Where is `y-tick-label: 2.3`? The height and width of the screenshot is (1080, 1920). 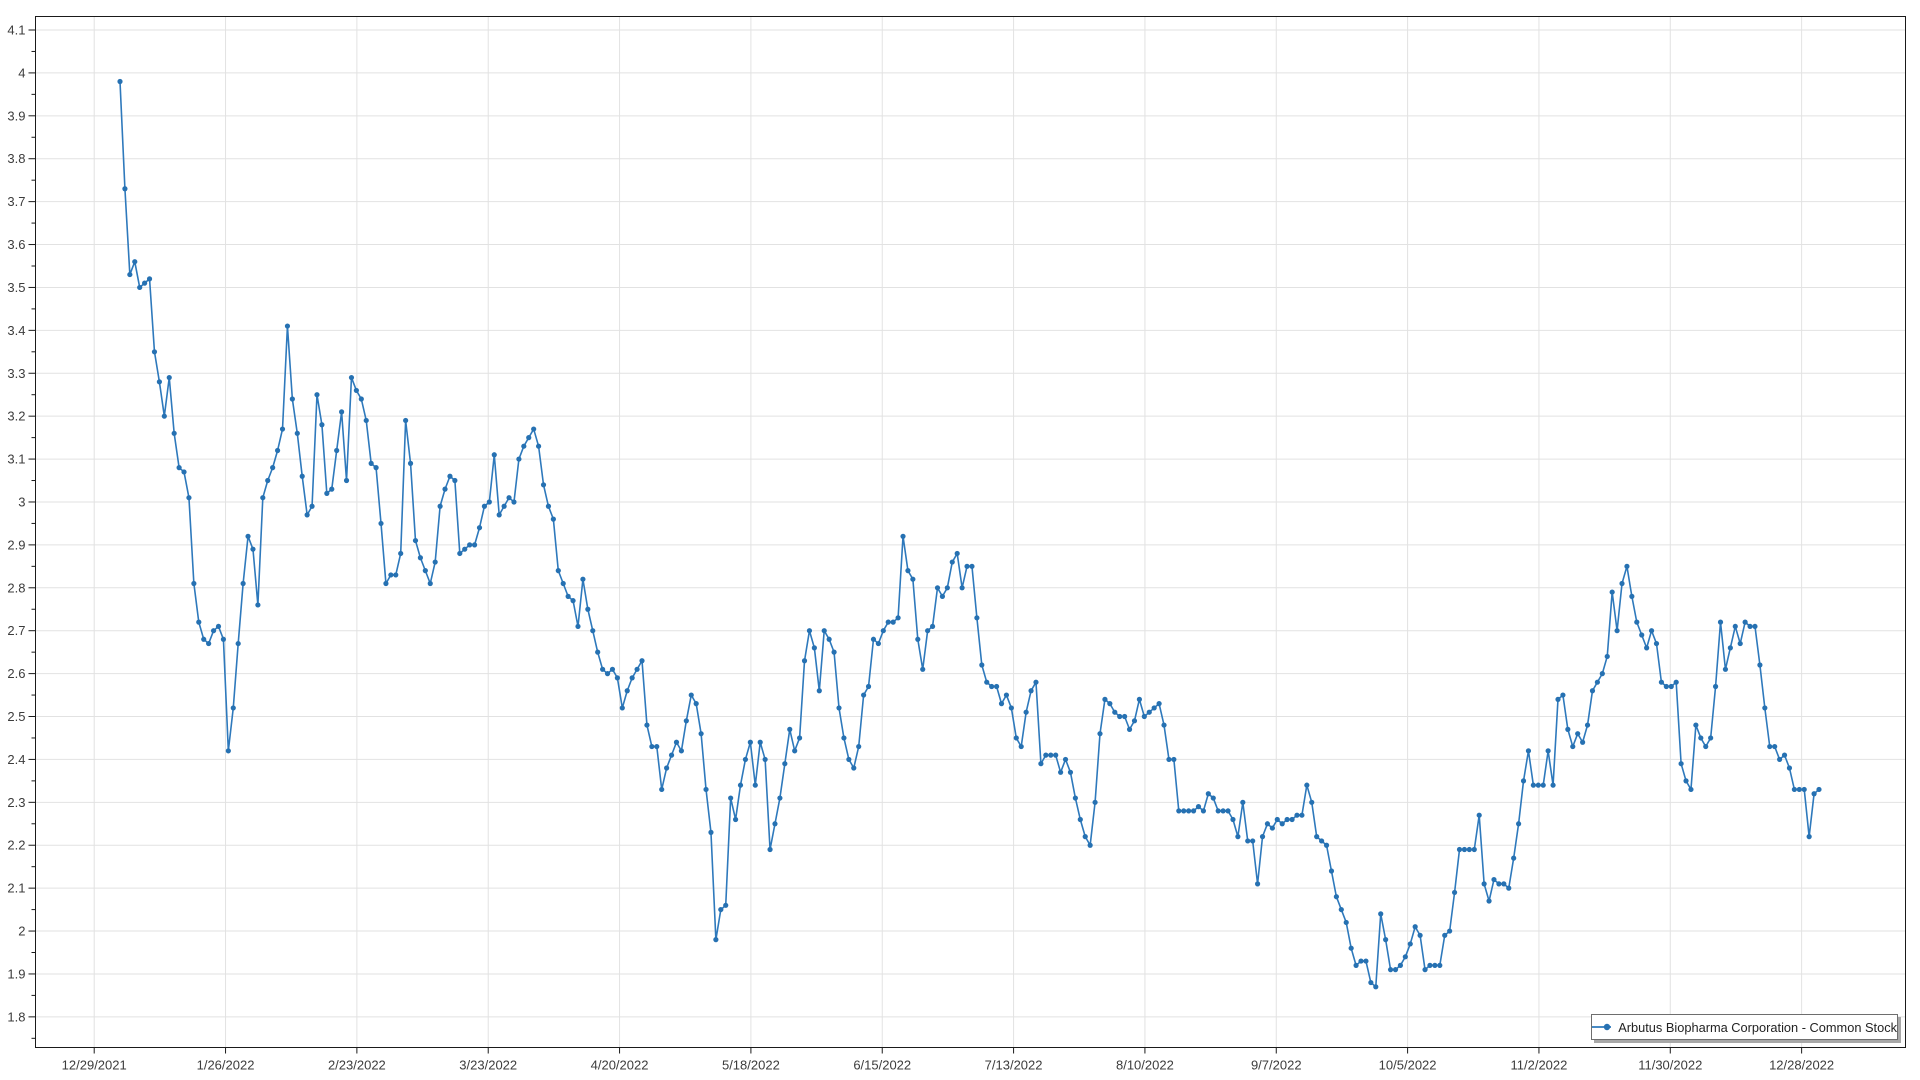 y-tick-label: 2.3 is located at coordinates (16, 802).